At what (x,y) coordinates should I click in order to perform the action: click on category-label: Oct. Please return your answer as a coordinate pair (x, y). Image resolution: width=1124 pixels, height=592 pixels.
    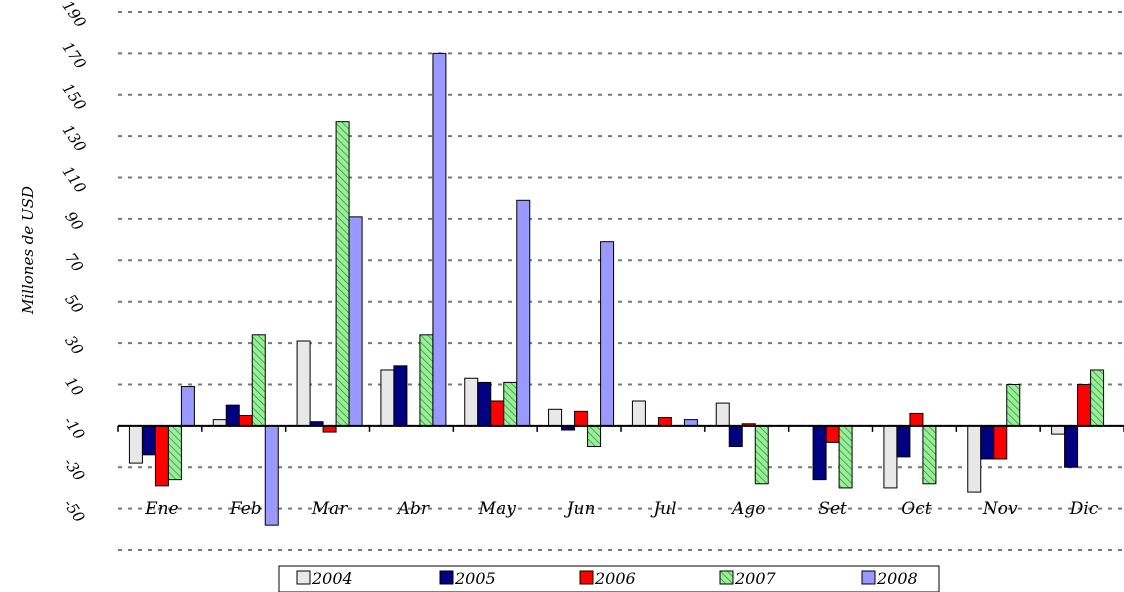
    Looking at the image, I should click on (916, 509).